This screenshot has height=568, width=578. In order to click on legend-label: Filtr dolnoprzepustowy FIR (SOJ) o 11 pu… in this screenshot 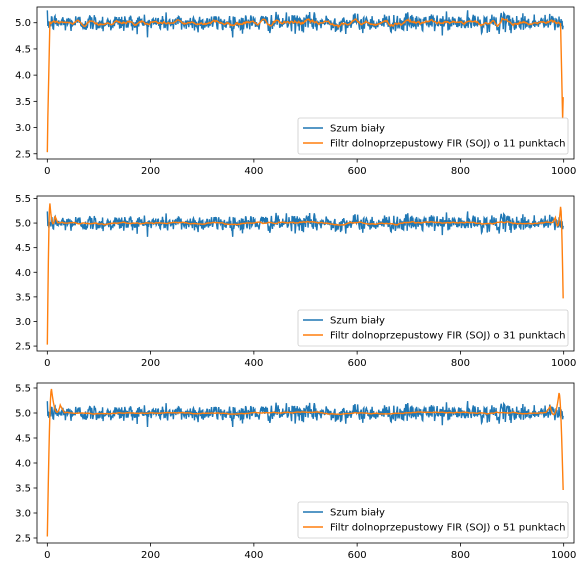, I will do `click(447, 144)`.